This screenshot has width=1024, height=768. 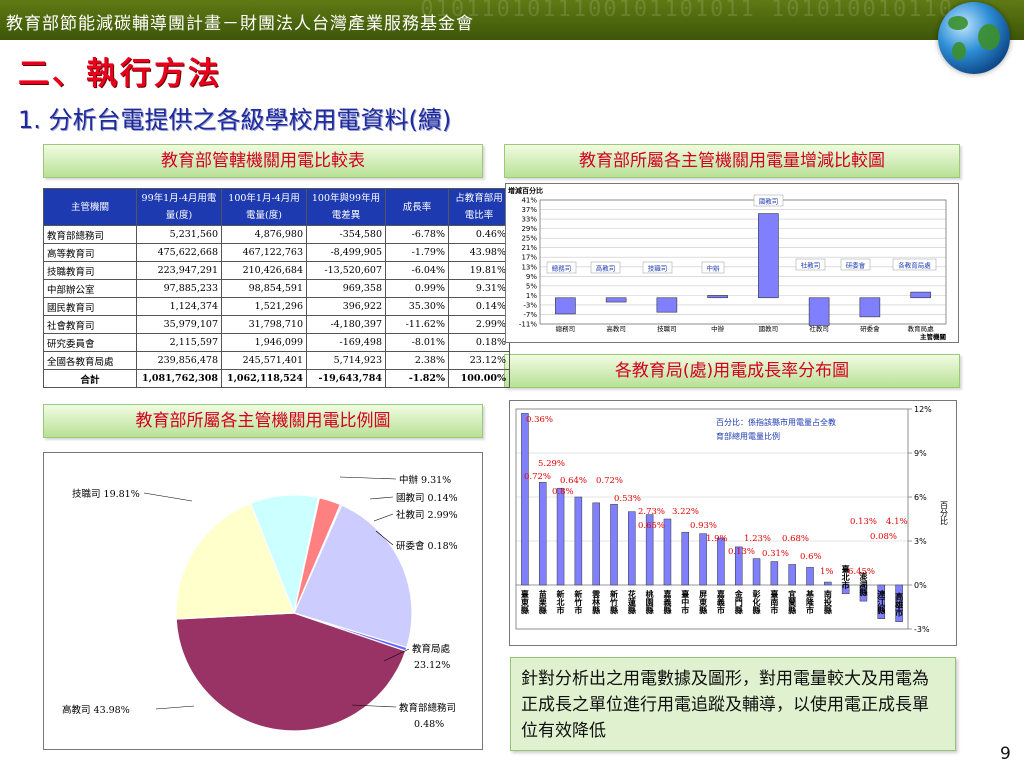 What do you see at coordinates (539, 420) in the screenshot?
I see `county-chart-value-label: 0.36%` at bounding box center [539, 420].